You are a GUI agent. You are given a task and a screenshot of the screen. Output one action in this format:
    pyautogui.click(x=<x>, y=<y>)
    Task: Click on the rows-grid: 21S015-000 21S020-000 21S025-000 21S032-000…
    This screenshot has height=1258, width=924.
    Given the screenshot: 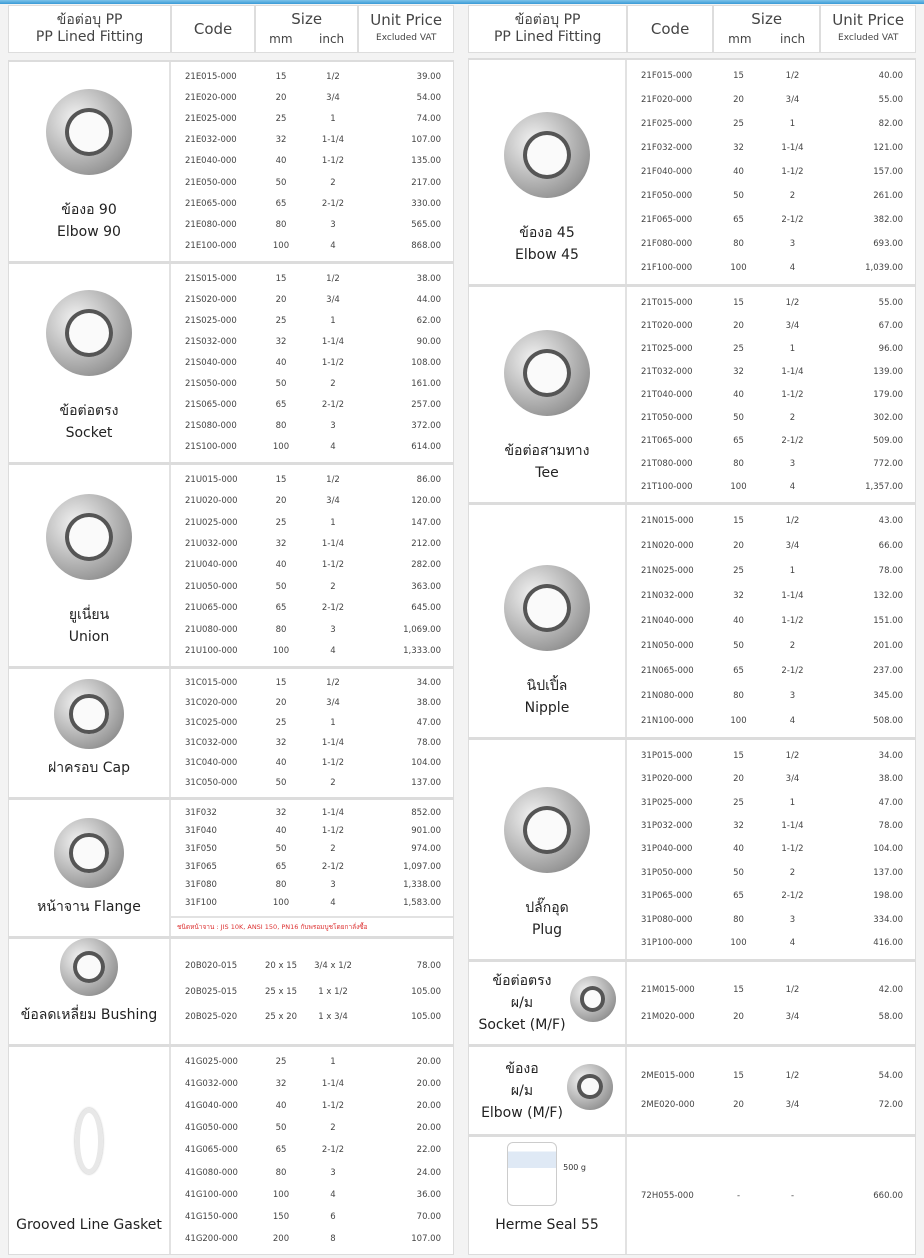 What is the action you would take?
    pyautogui.click(x=312, y=363)
    